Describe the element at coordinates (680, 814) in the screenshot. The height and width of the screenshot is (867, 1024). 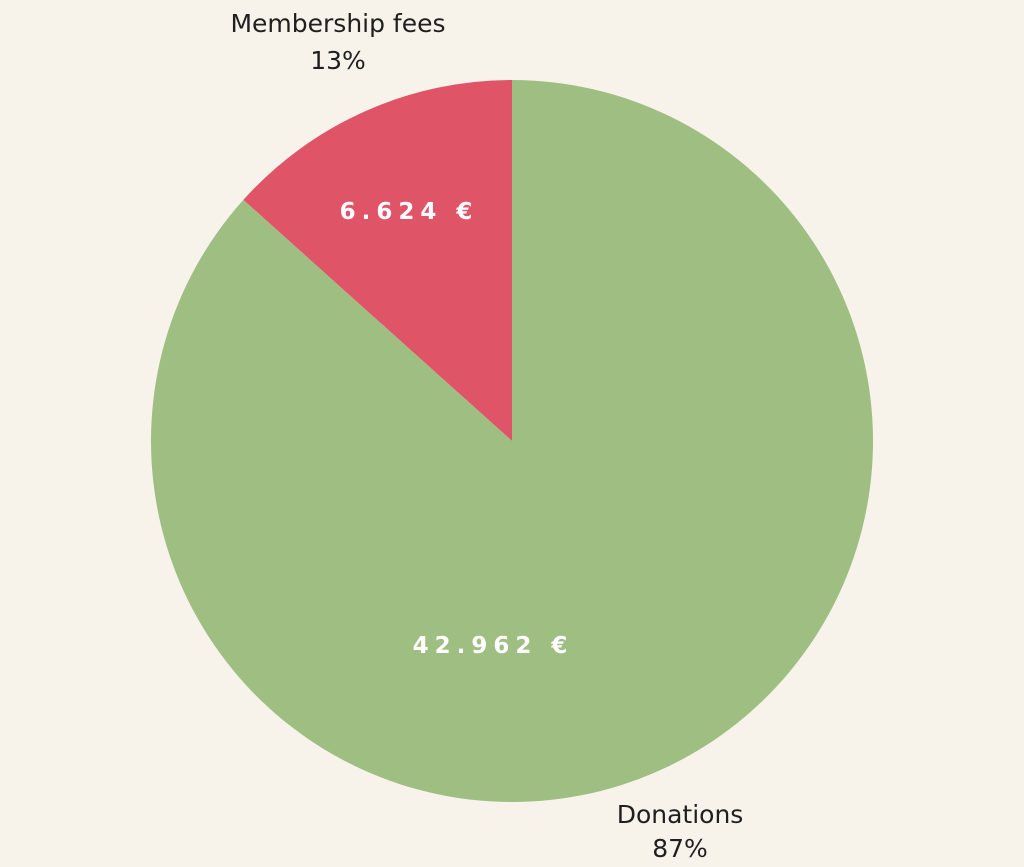
I see `slice-name-label-donations: Donations` at that location.